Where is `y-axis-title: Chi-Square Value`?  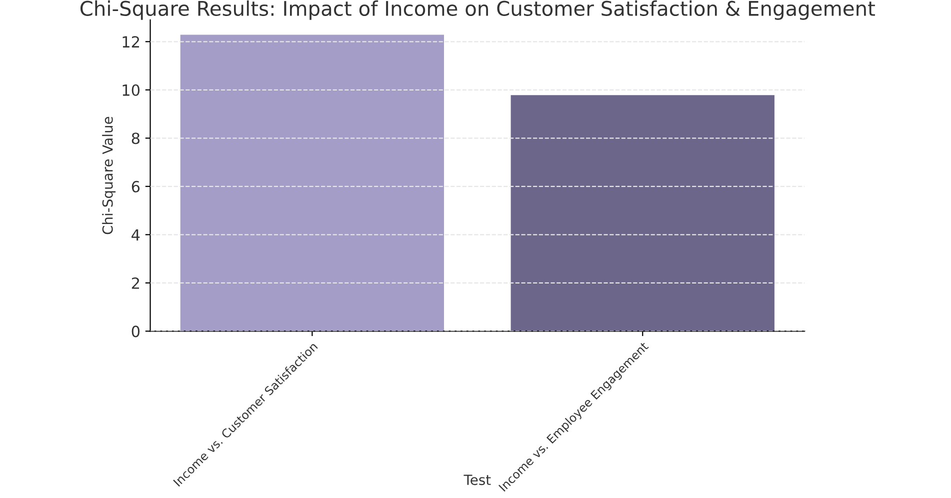
y-axis-title: Chi-Square Value is located at coordinates (109, 175).